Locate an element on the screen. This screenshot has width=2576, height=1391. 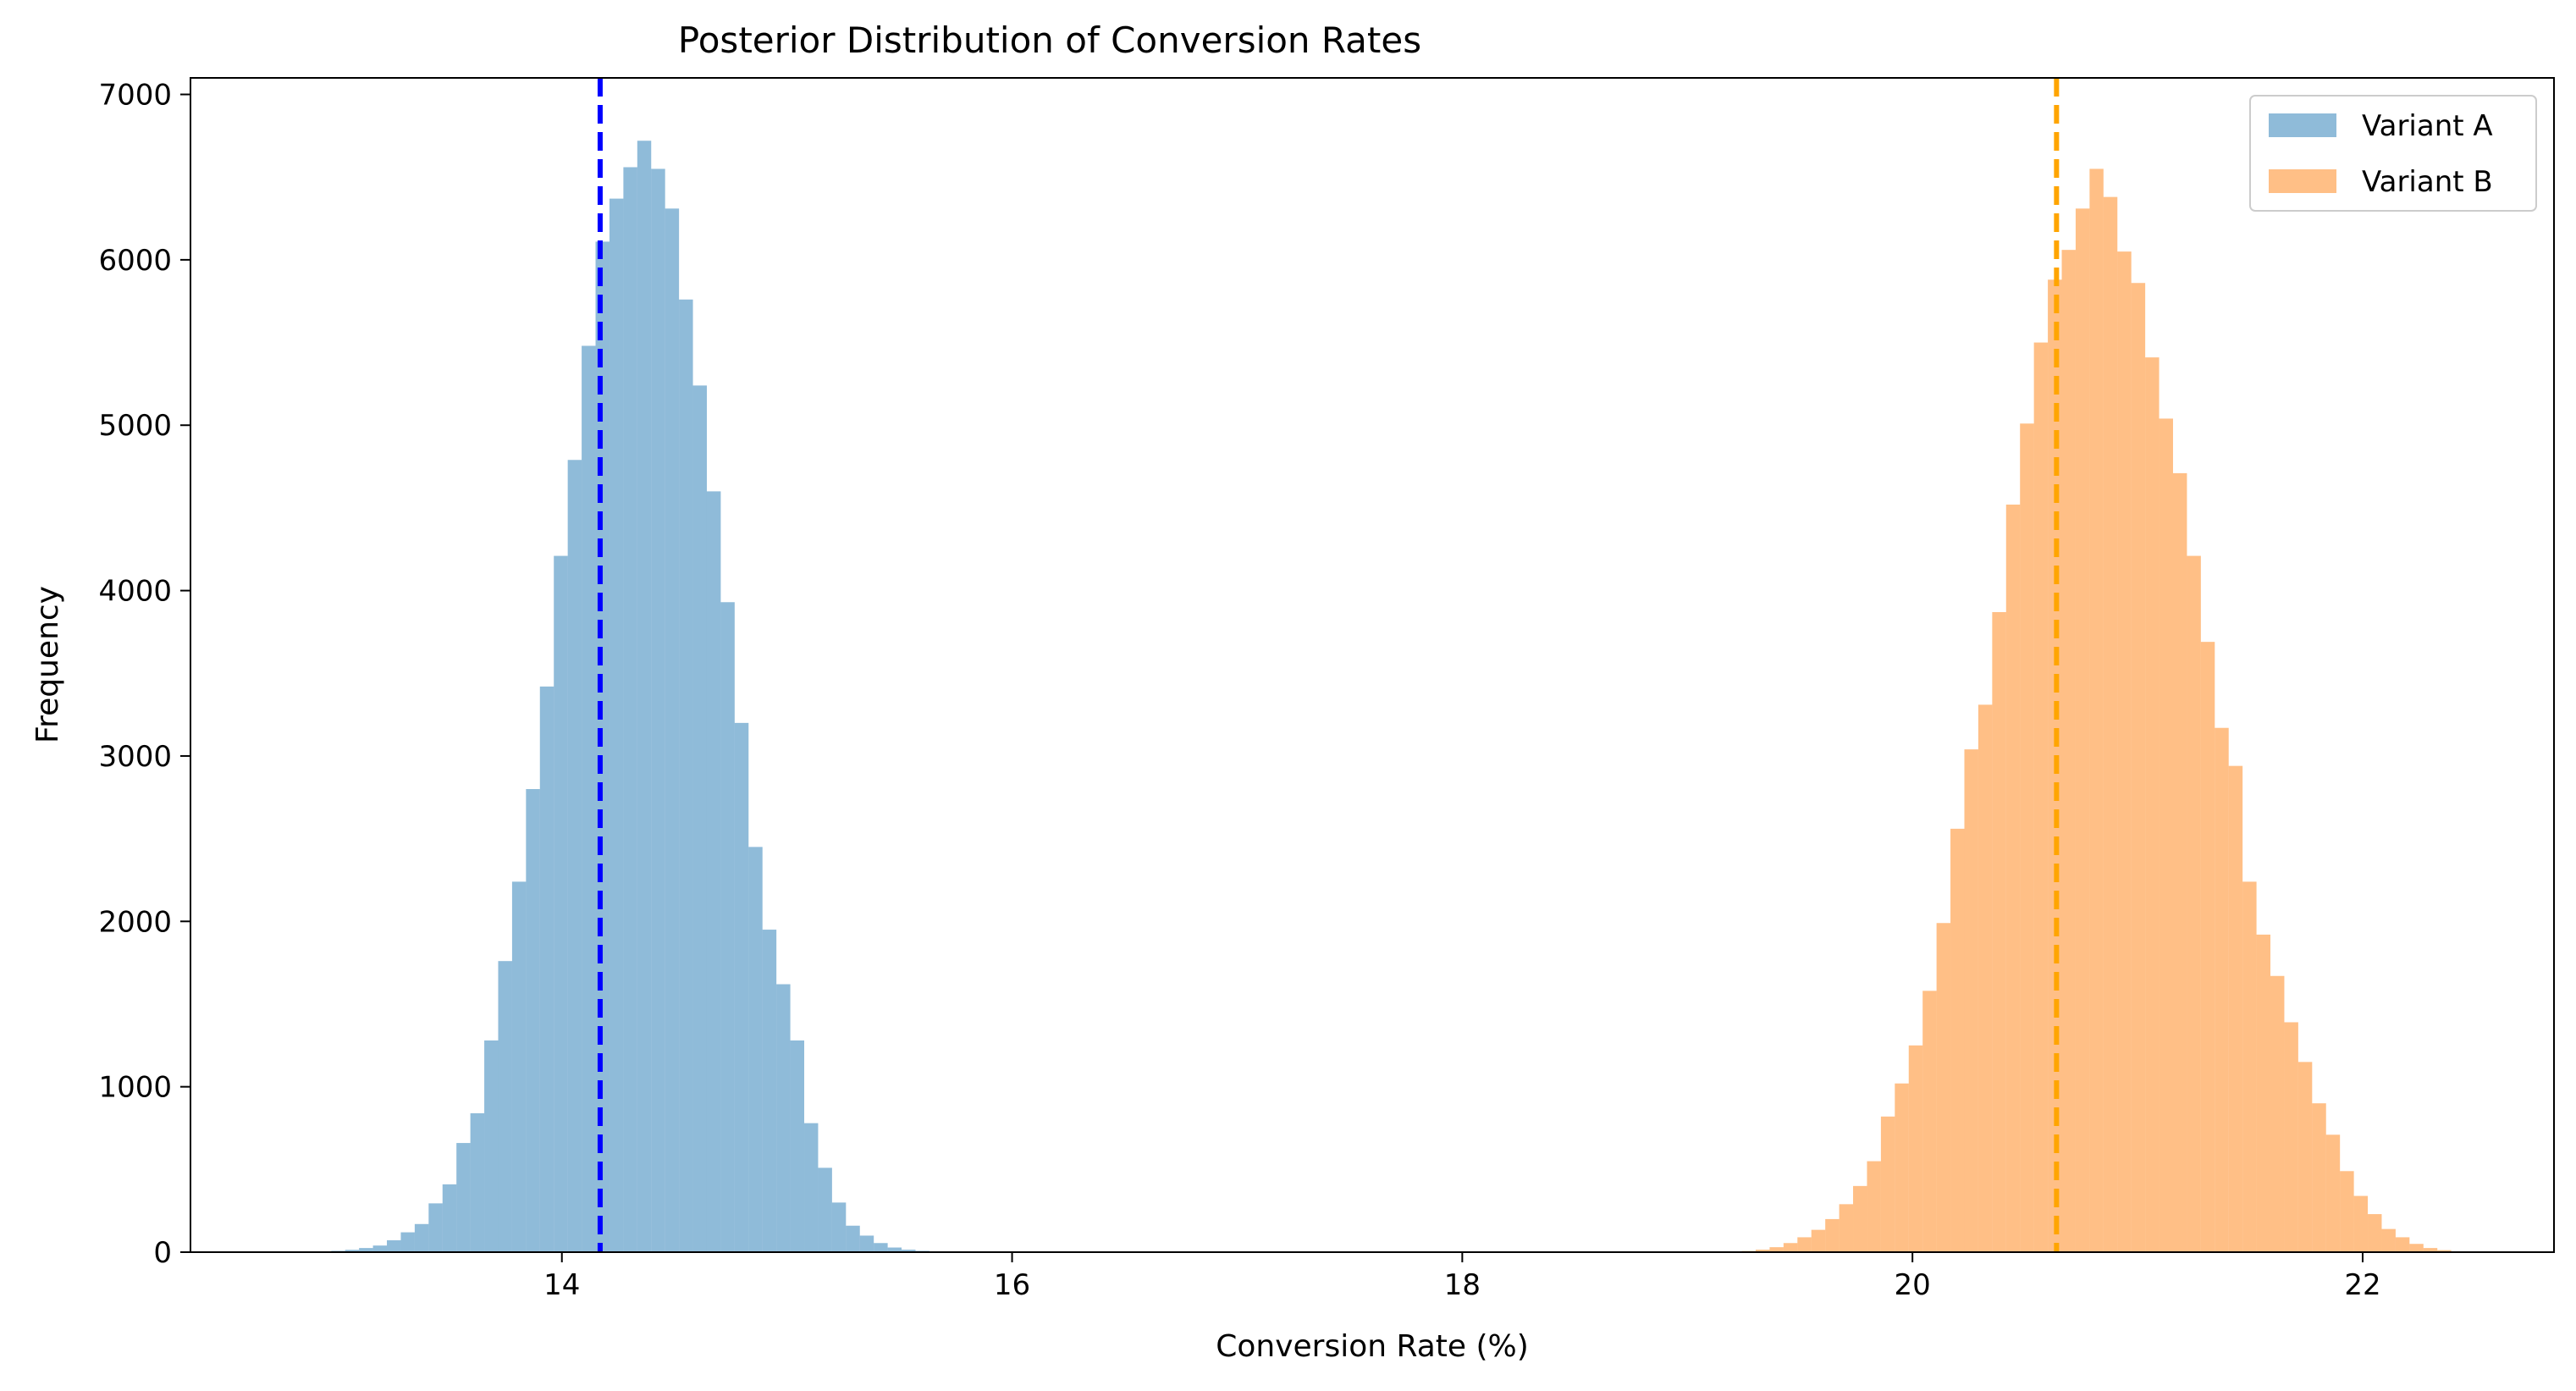
y-tick-label: 0 is located at coordinates (162, 1253).